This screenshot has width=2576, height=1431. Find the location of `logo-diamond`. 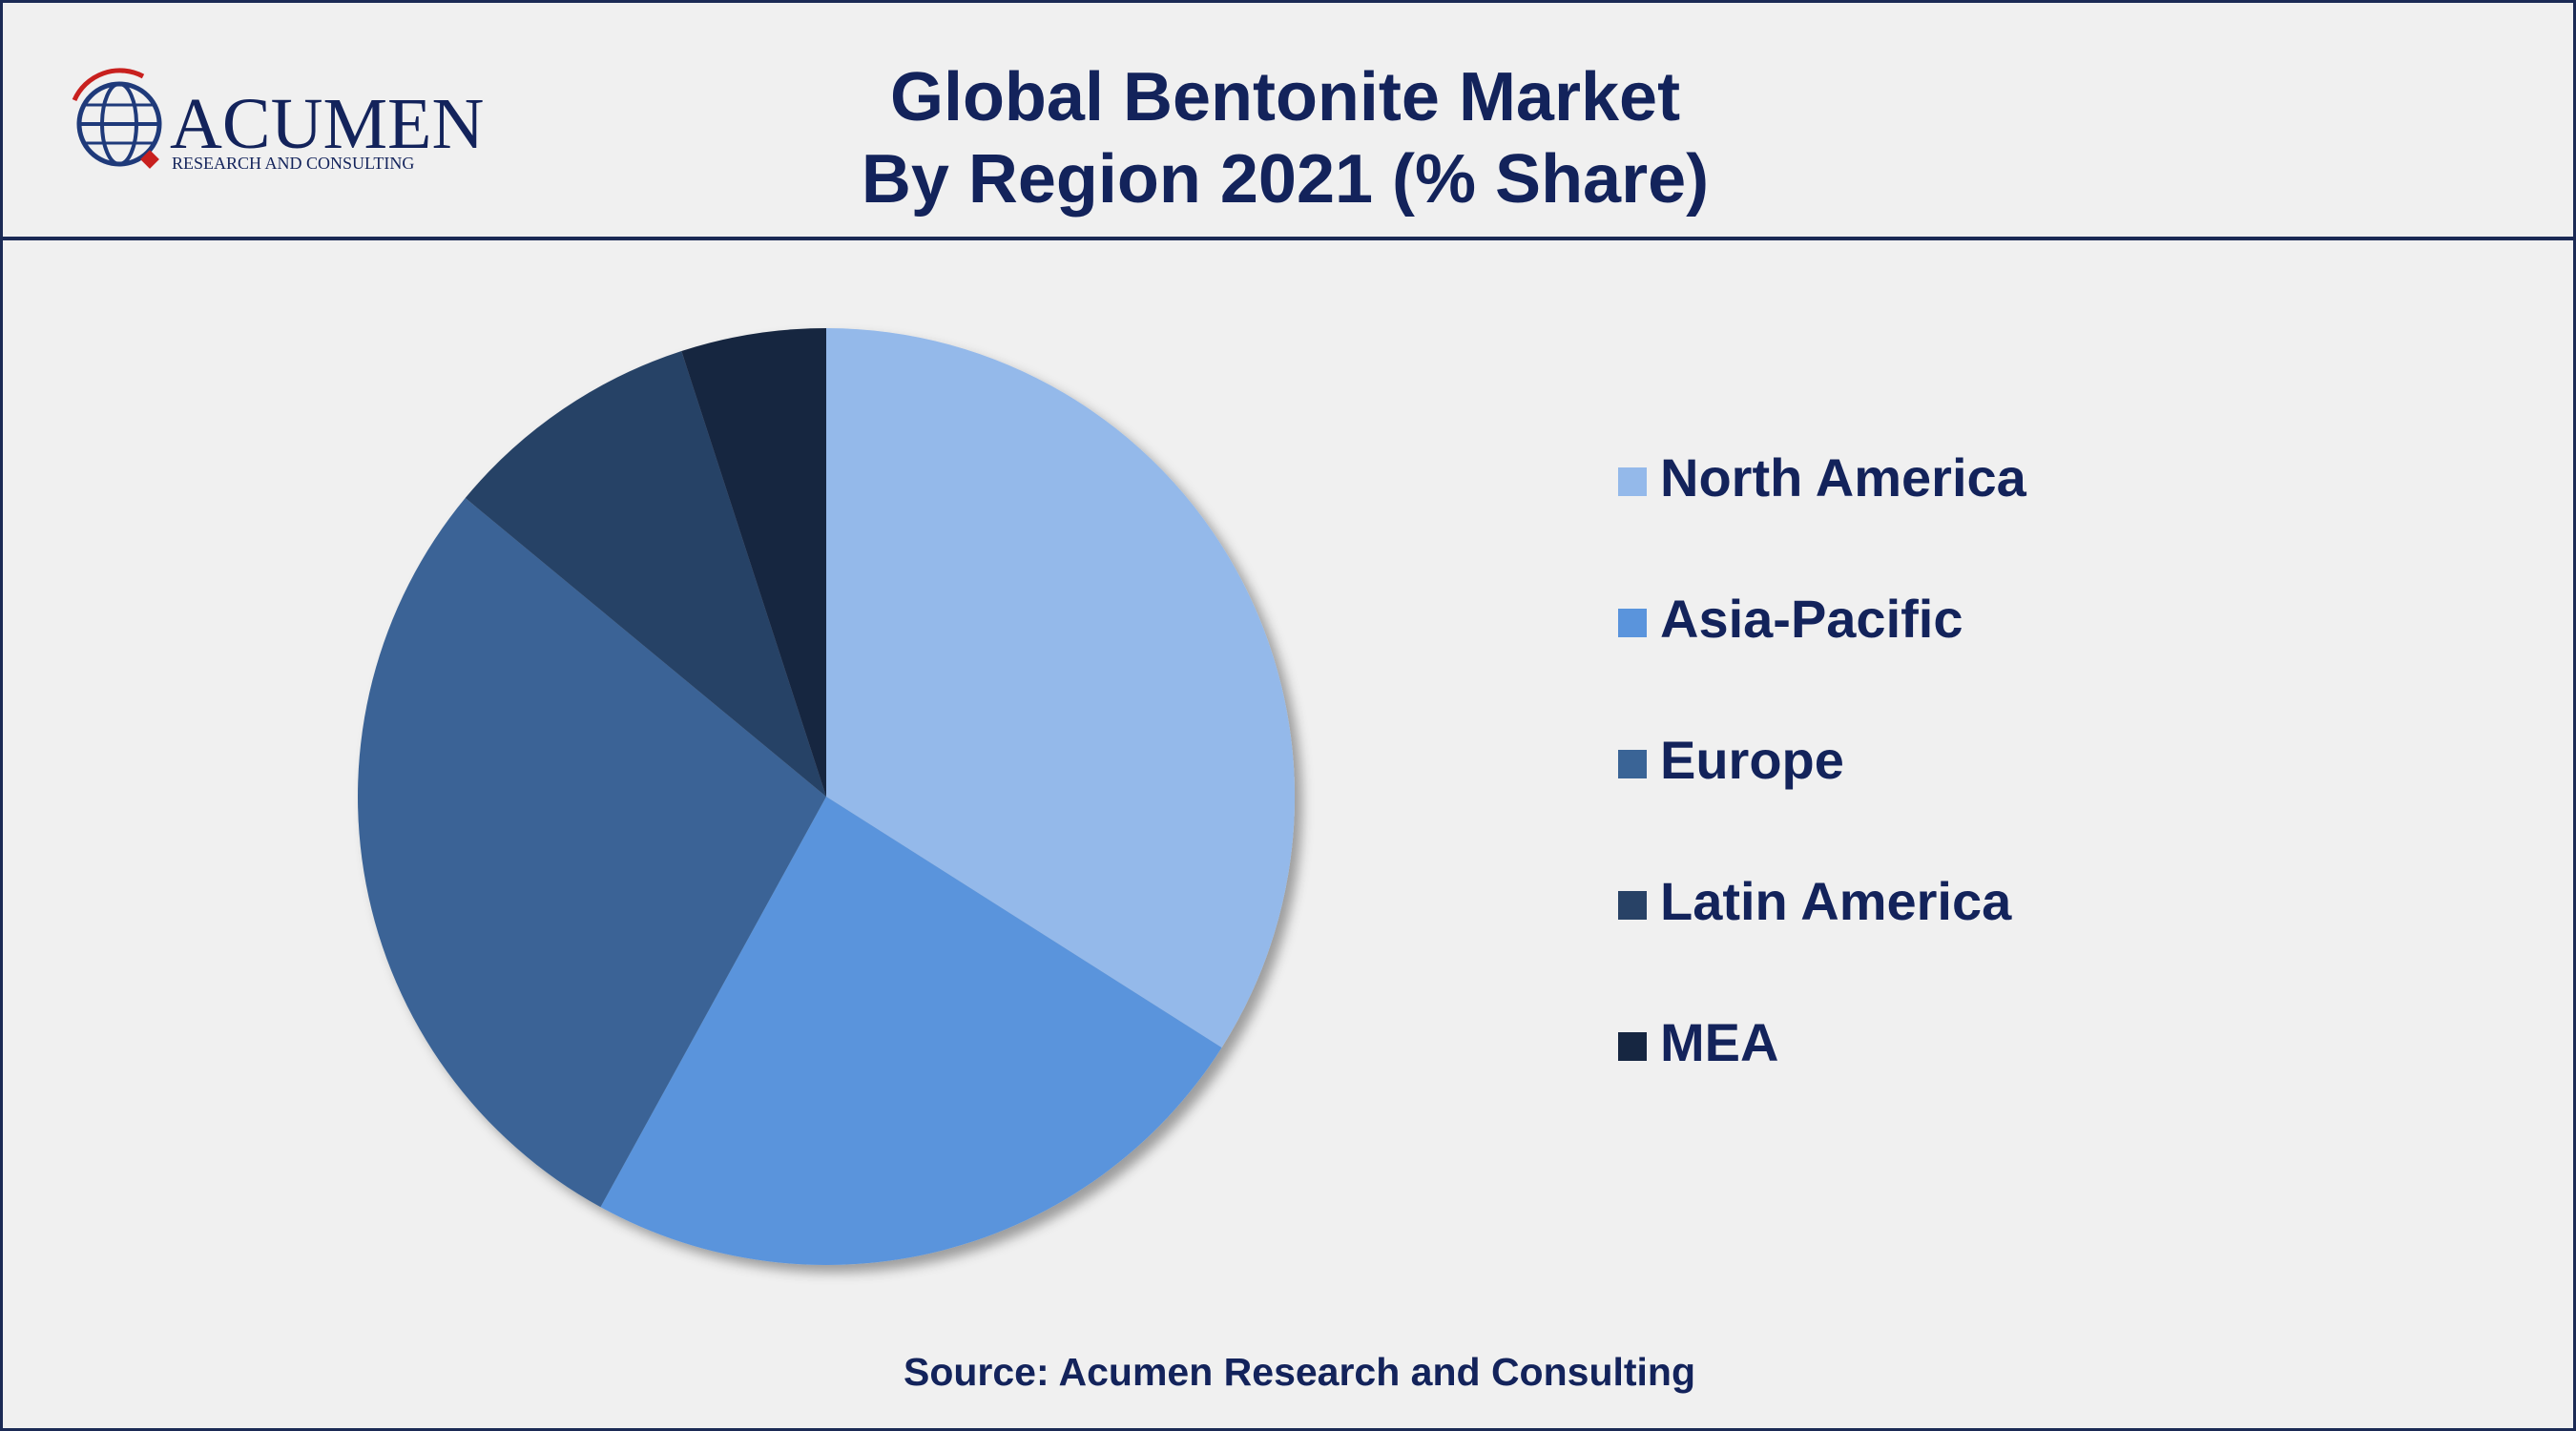

logo-diamond is located at coordinates (149, 159).